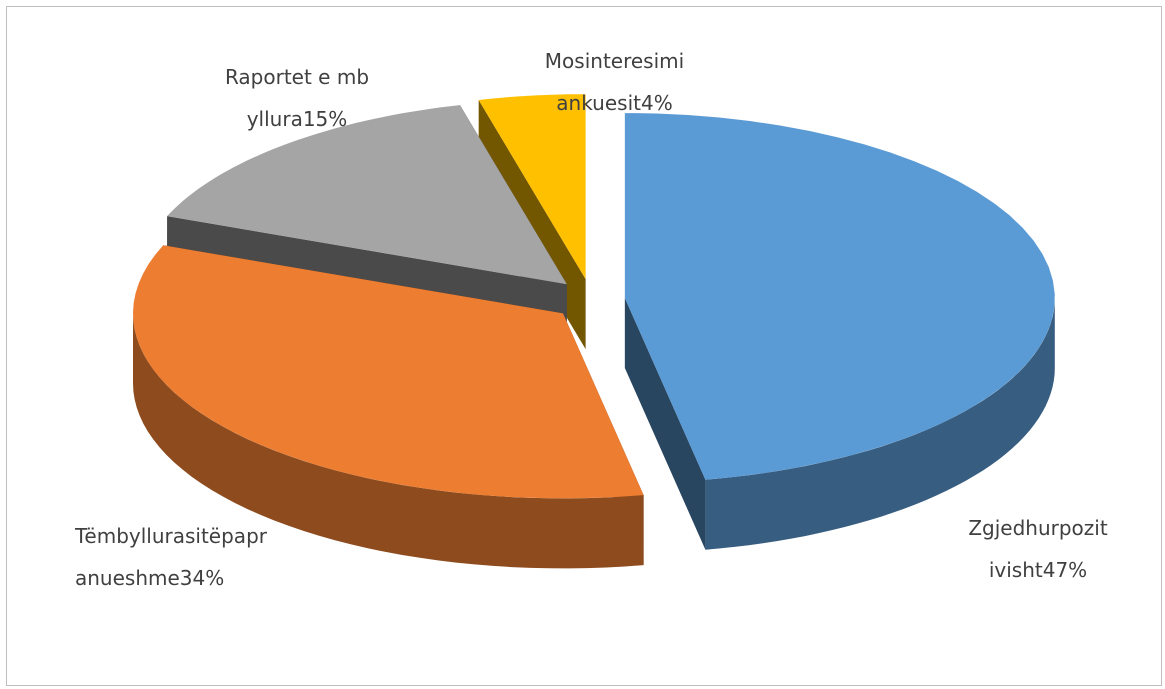 This screenshot has height=689, width=1165. Describe the element at coordinates (1038, 549) in the screenshot. I see `category-label: Zgjedhurpozitivisht` at that location.